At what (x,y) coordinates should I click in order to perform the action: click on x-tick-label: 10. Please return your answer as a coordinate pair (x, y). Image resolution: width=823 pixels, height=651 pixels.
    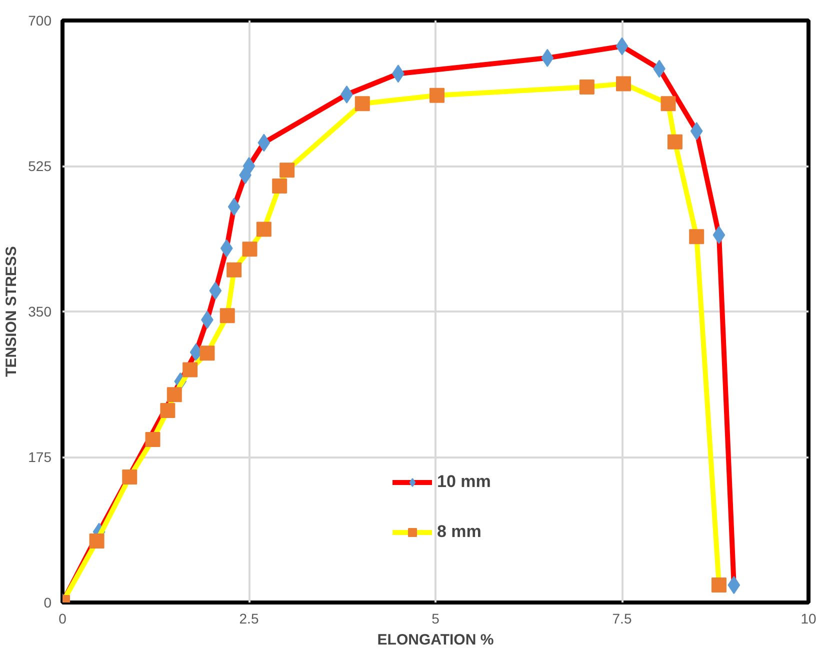
    Looking at the image, I should click on (808, 618).